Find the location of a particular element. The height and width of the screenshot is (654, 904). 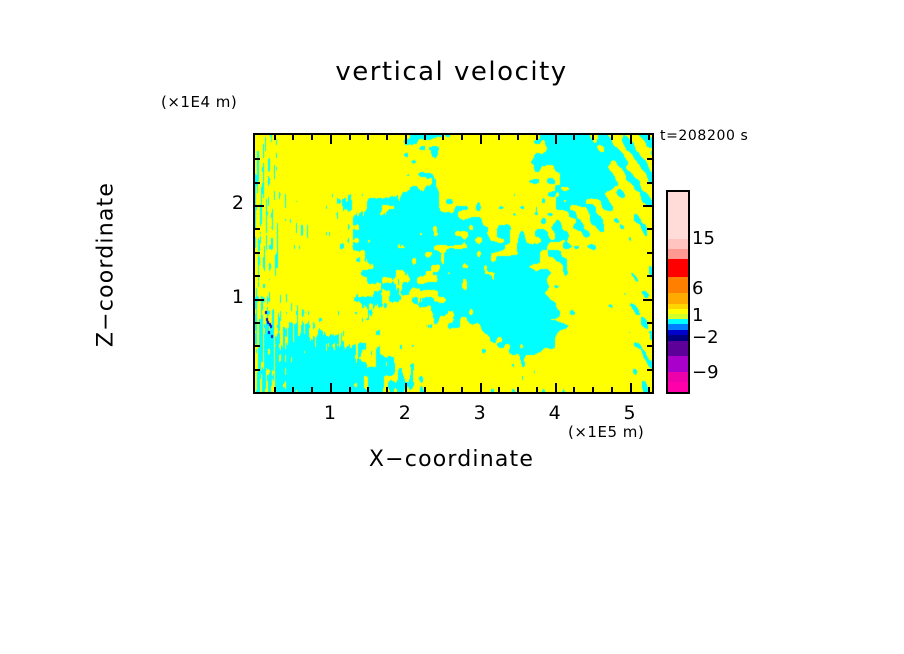

y-axis-title: Z−coordinate is located at coordinates (106, 264).